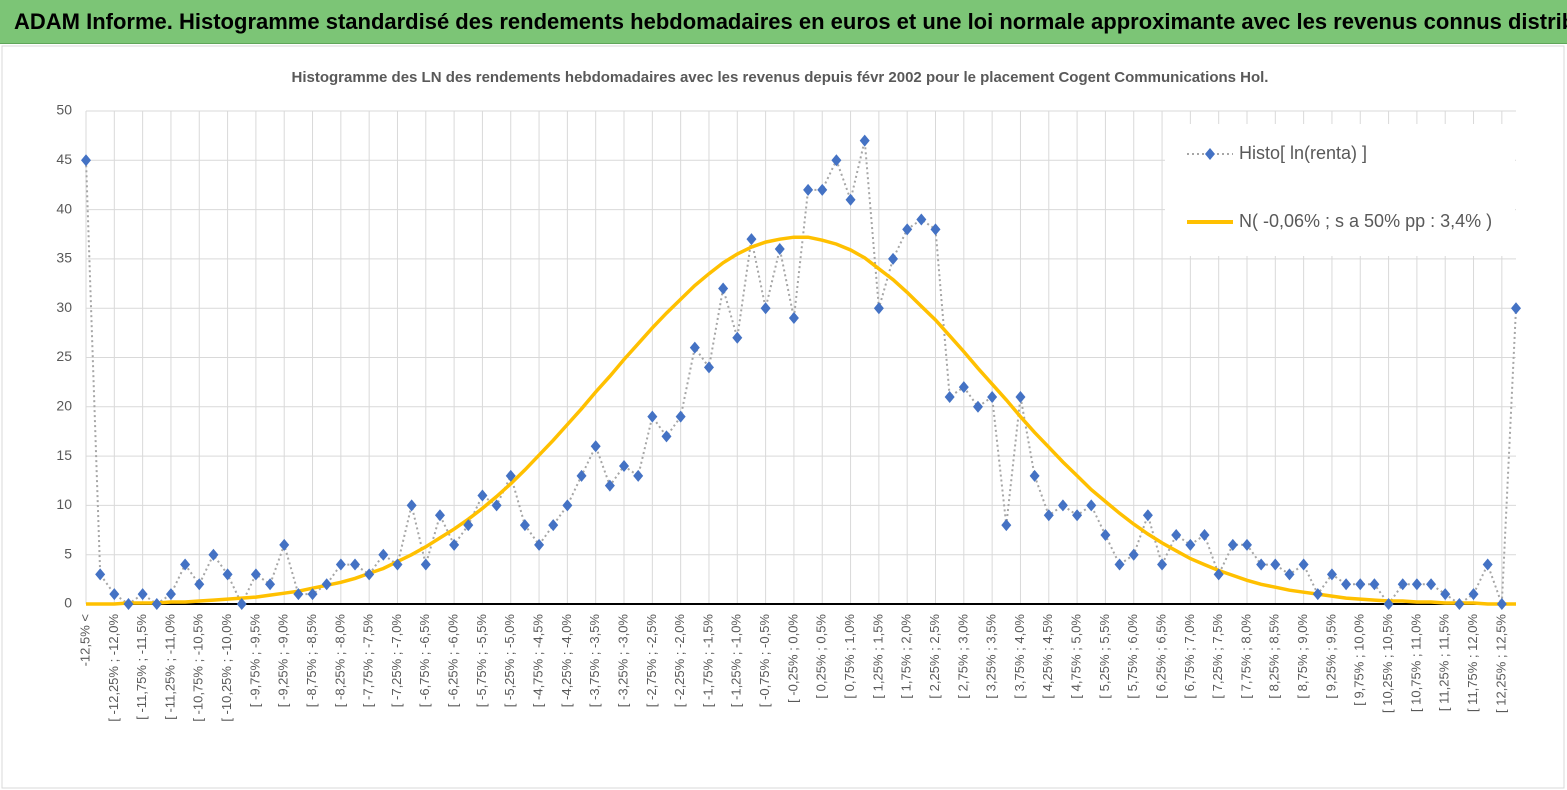  What do you see at coordinates (254, 661) in the screenshot?
I see `x-tick-label: [ -9,75% ; -9,5%` at bounding box center [254, 661].